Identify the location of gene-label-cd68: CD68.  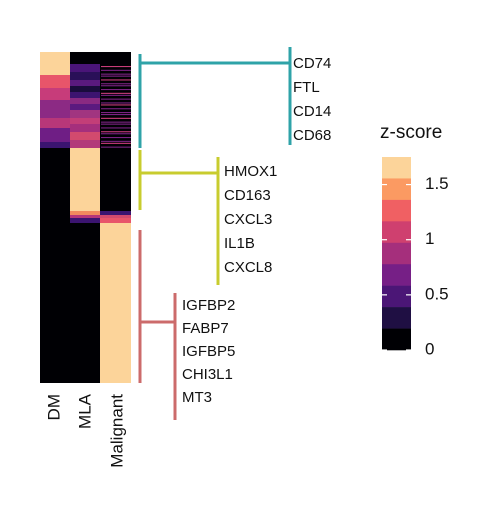
(312, 135).